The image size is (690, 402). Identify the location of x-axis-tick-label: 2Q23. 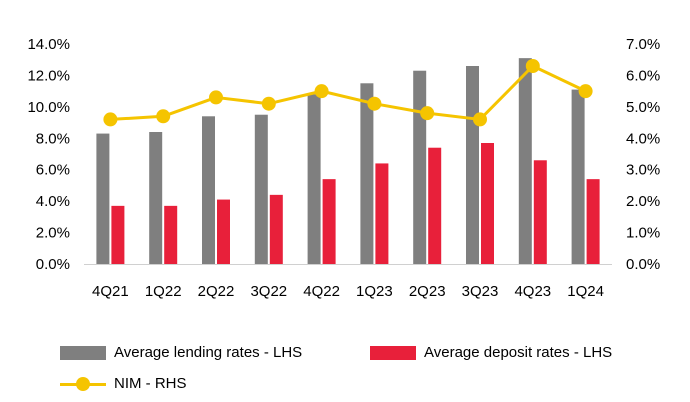
(427, 291).